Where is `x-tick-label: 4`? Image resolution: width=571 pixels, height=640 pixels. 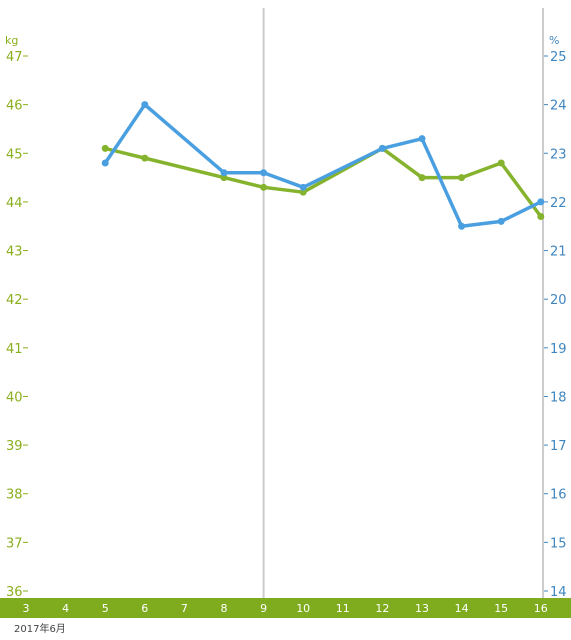 x-tick-label: 4 is located at coordinates (65, 608).